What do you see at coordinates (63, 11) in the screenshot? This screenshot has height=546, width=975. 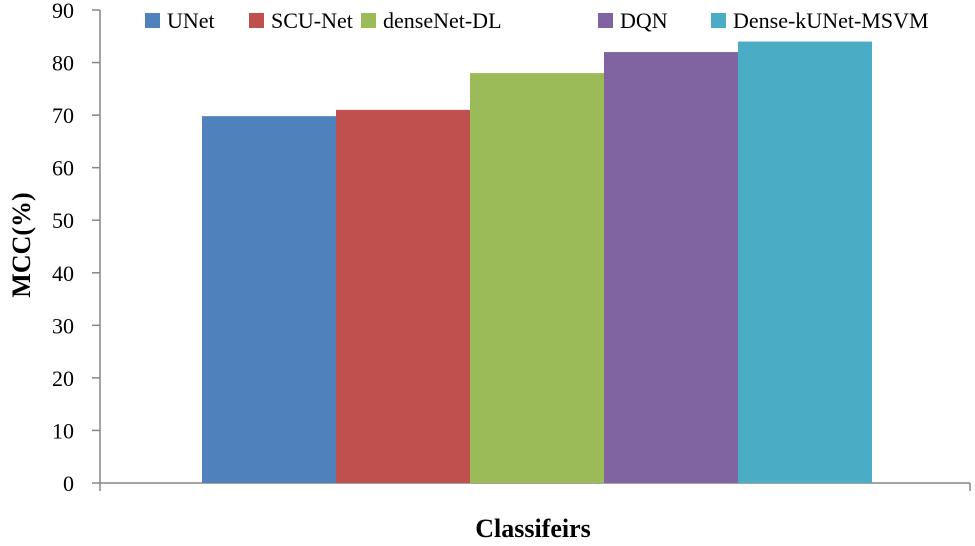 I see `y-tick-label: 90` at bounding box center [63, 11].